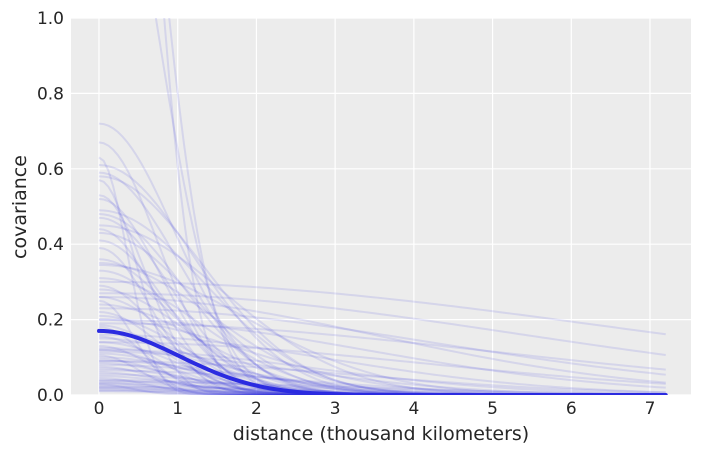 The width and height of the screenshot is (701, 454). I want to click on y-tick-label: 0.6, so click(50, 170).